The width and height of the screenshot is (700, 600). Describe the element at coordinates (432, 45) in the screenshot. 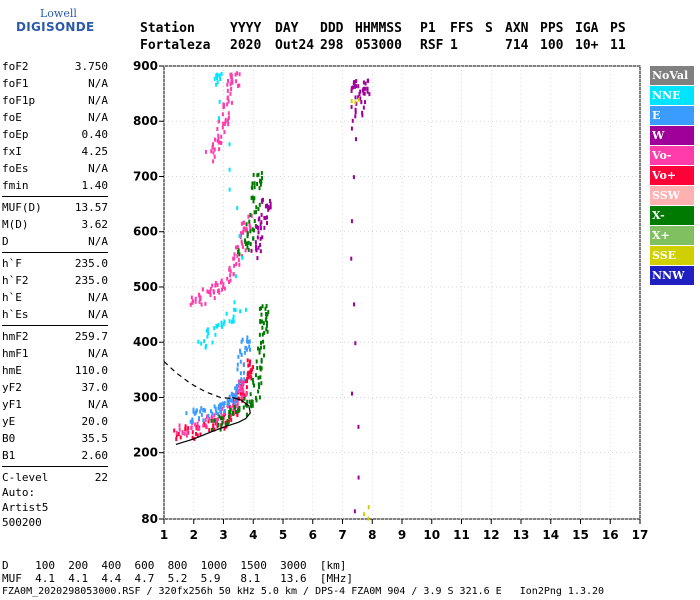

I see `header-value-5: RSF` at that location.